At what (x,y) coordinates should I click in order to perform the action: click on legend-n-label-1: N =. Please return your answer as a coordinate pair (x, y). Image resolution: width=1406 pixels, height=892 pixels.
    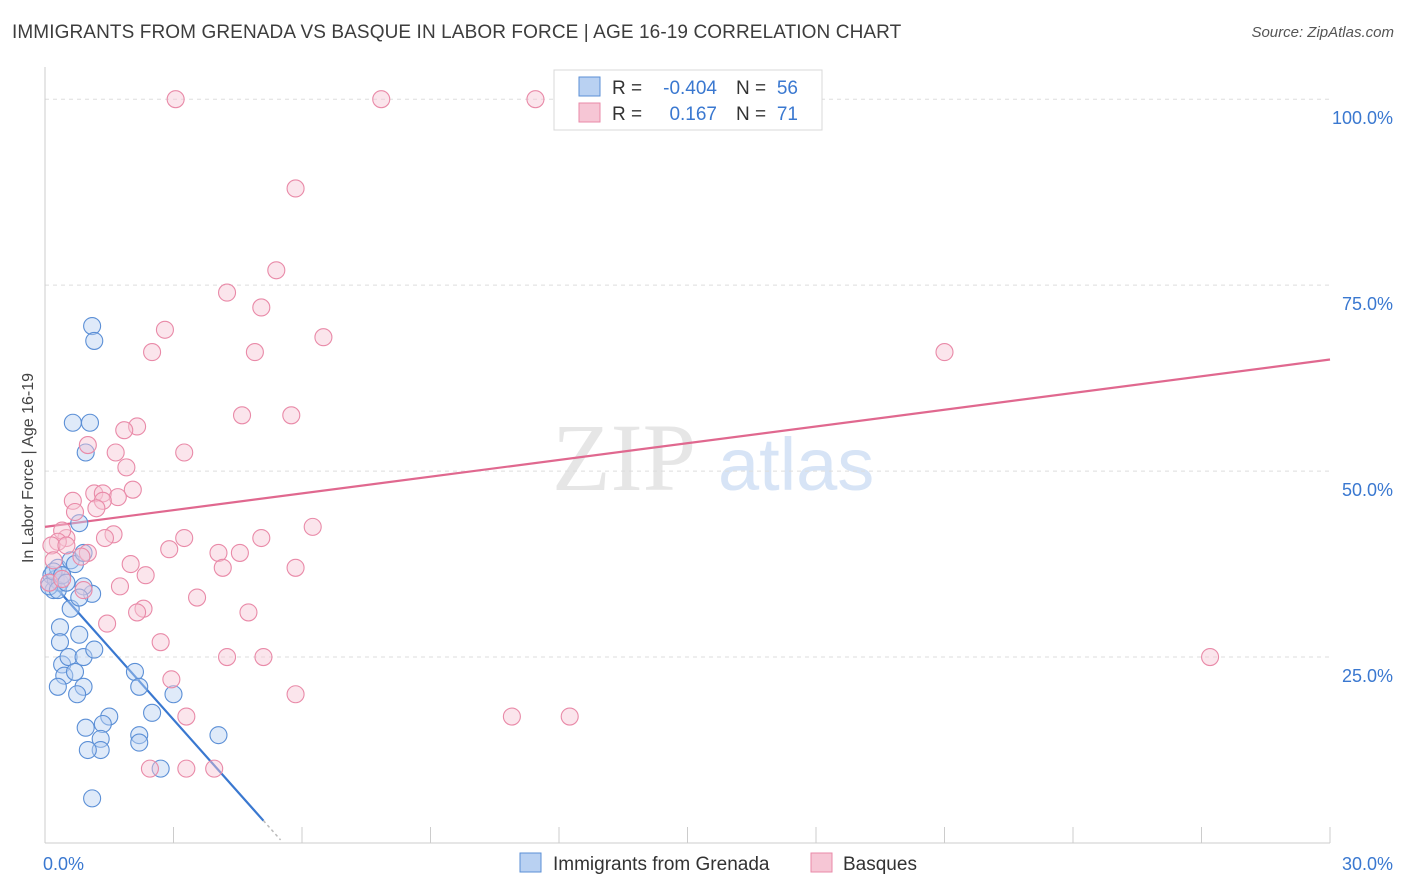
    Looking at the image, I should click on (751, 88).